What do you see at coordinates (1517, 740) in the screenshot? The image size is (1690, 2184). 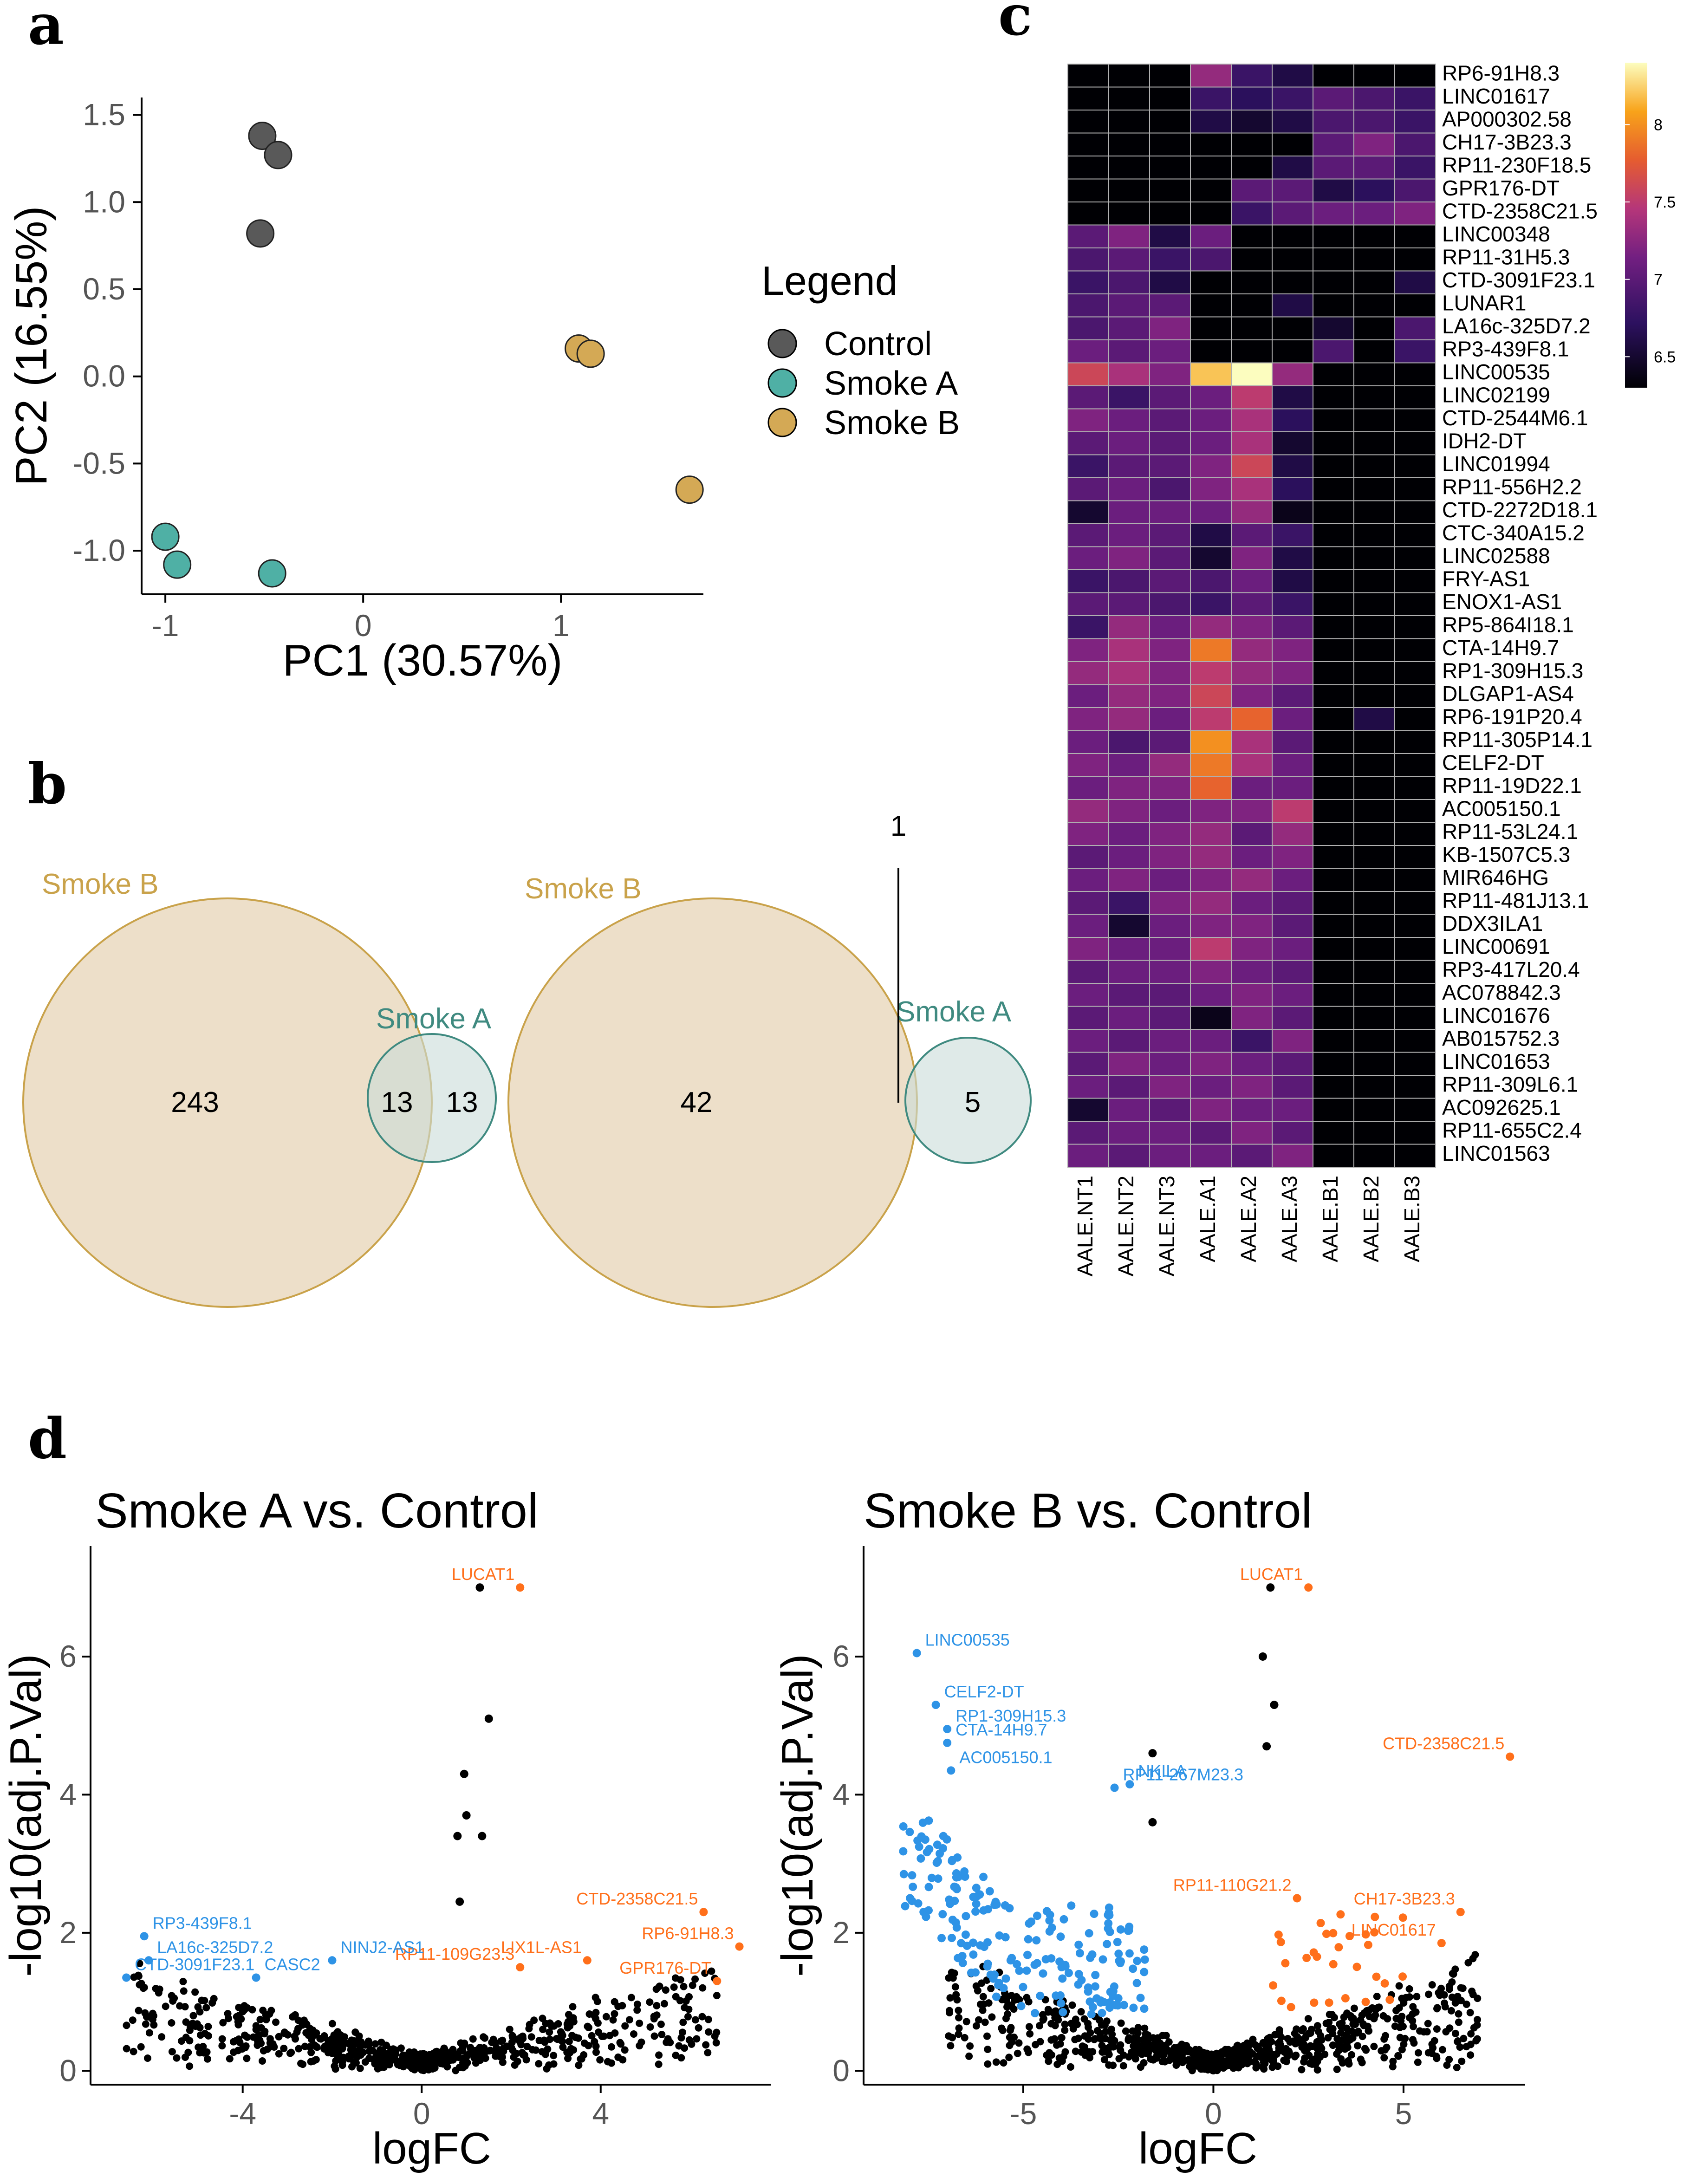 I see `heatmap-row-label: RP11-305P14.1` at bounding box center [1517, 740].